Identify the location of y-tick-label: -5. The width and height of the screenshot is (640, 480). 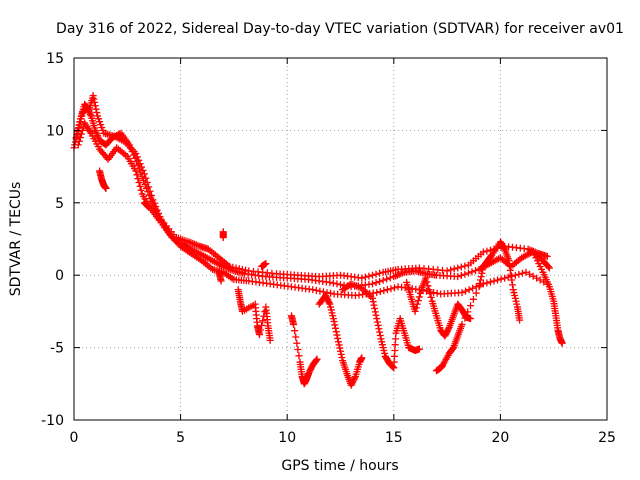
(57, 349).